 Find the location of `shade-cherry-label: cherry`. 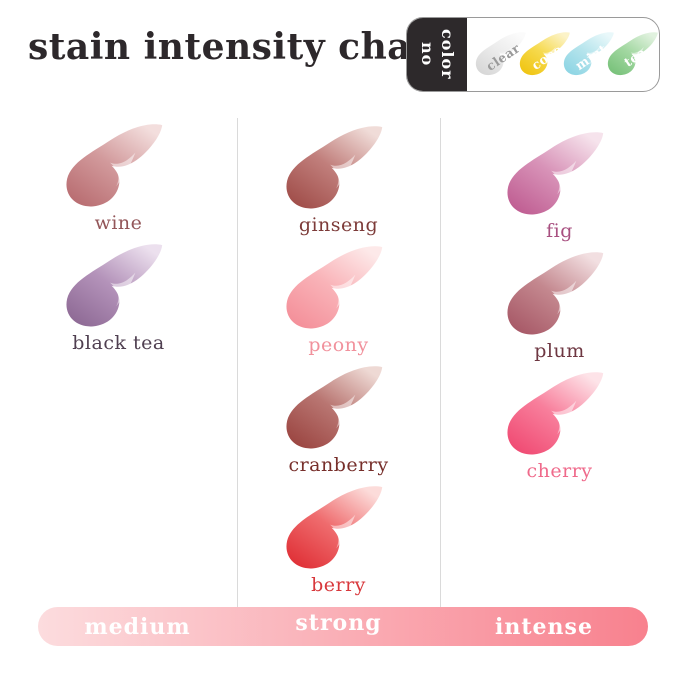

shade-cherry-label: cherry is located at coordinates (559, 471).